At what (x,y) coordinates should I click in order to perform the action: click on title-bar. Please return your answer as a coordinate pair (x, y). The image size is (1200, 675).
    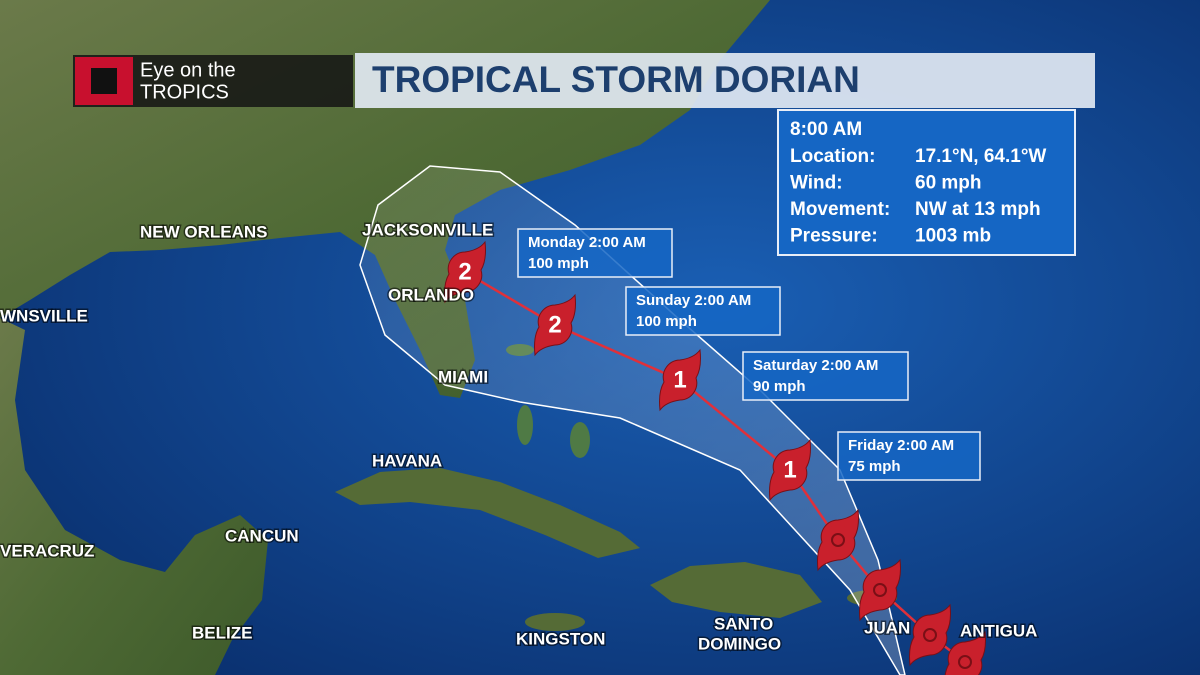
    Looking at the image, I should click on (725, 80).